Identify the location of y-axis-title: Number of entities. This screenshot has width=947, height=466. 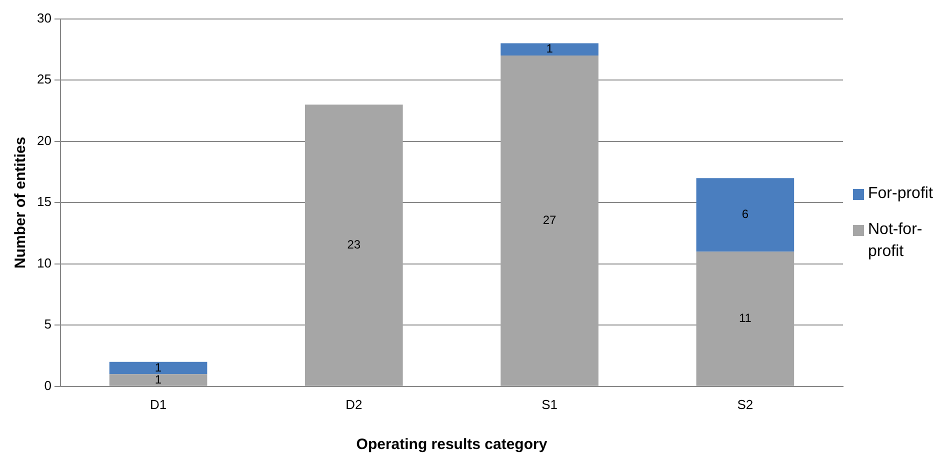
(21, 202).